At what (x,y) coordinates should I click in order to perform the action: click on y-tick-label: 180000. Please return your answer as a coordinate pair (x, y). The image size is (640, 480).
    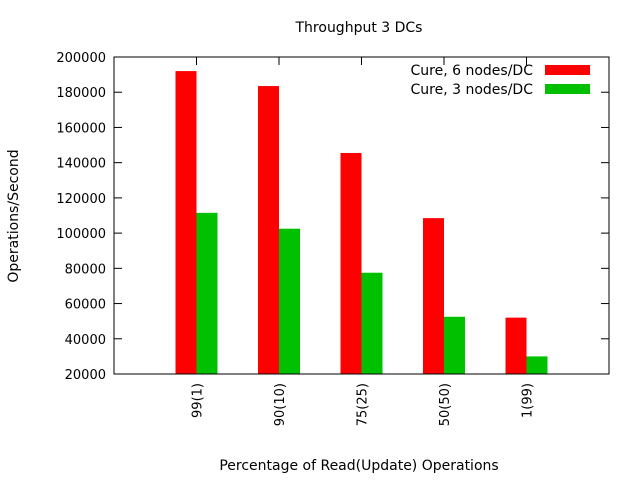
    Looking at the image, I should click on (81, 93).